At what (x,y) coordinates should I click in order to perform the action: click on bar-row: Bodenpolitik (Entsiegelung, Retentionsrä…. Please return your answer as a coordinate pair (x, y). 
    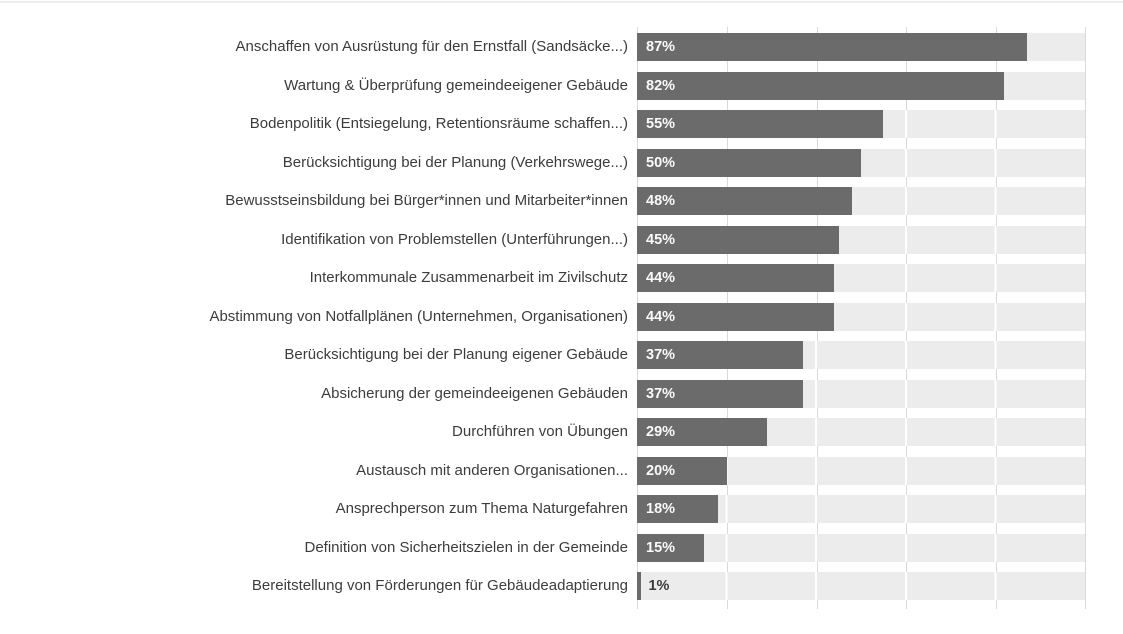
    Looking at the image, I should click on (561, 124).